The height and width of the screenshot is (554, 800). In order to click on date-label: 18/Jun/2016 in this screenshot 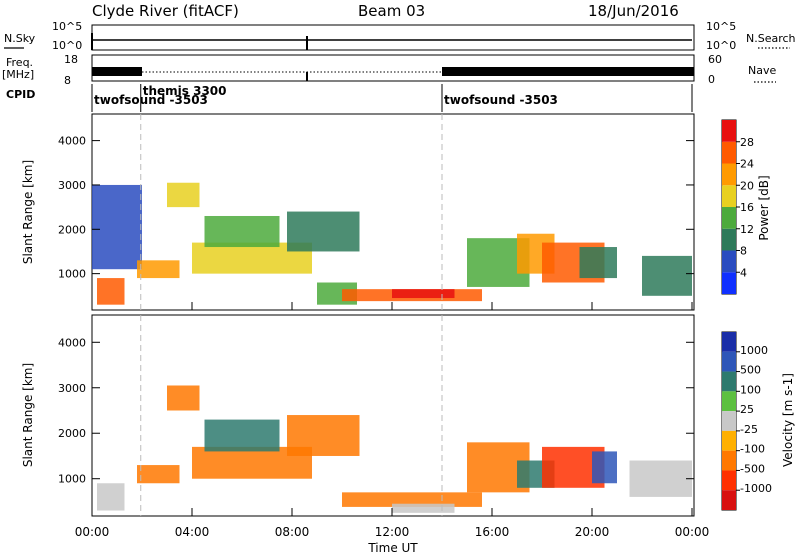, I will do `click(633, 11)`.